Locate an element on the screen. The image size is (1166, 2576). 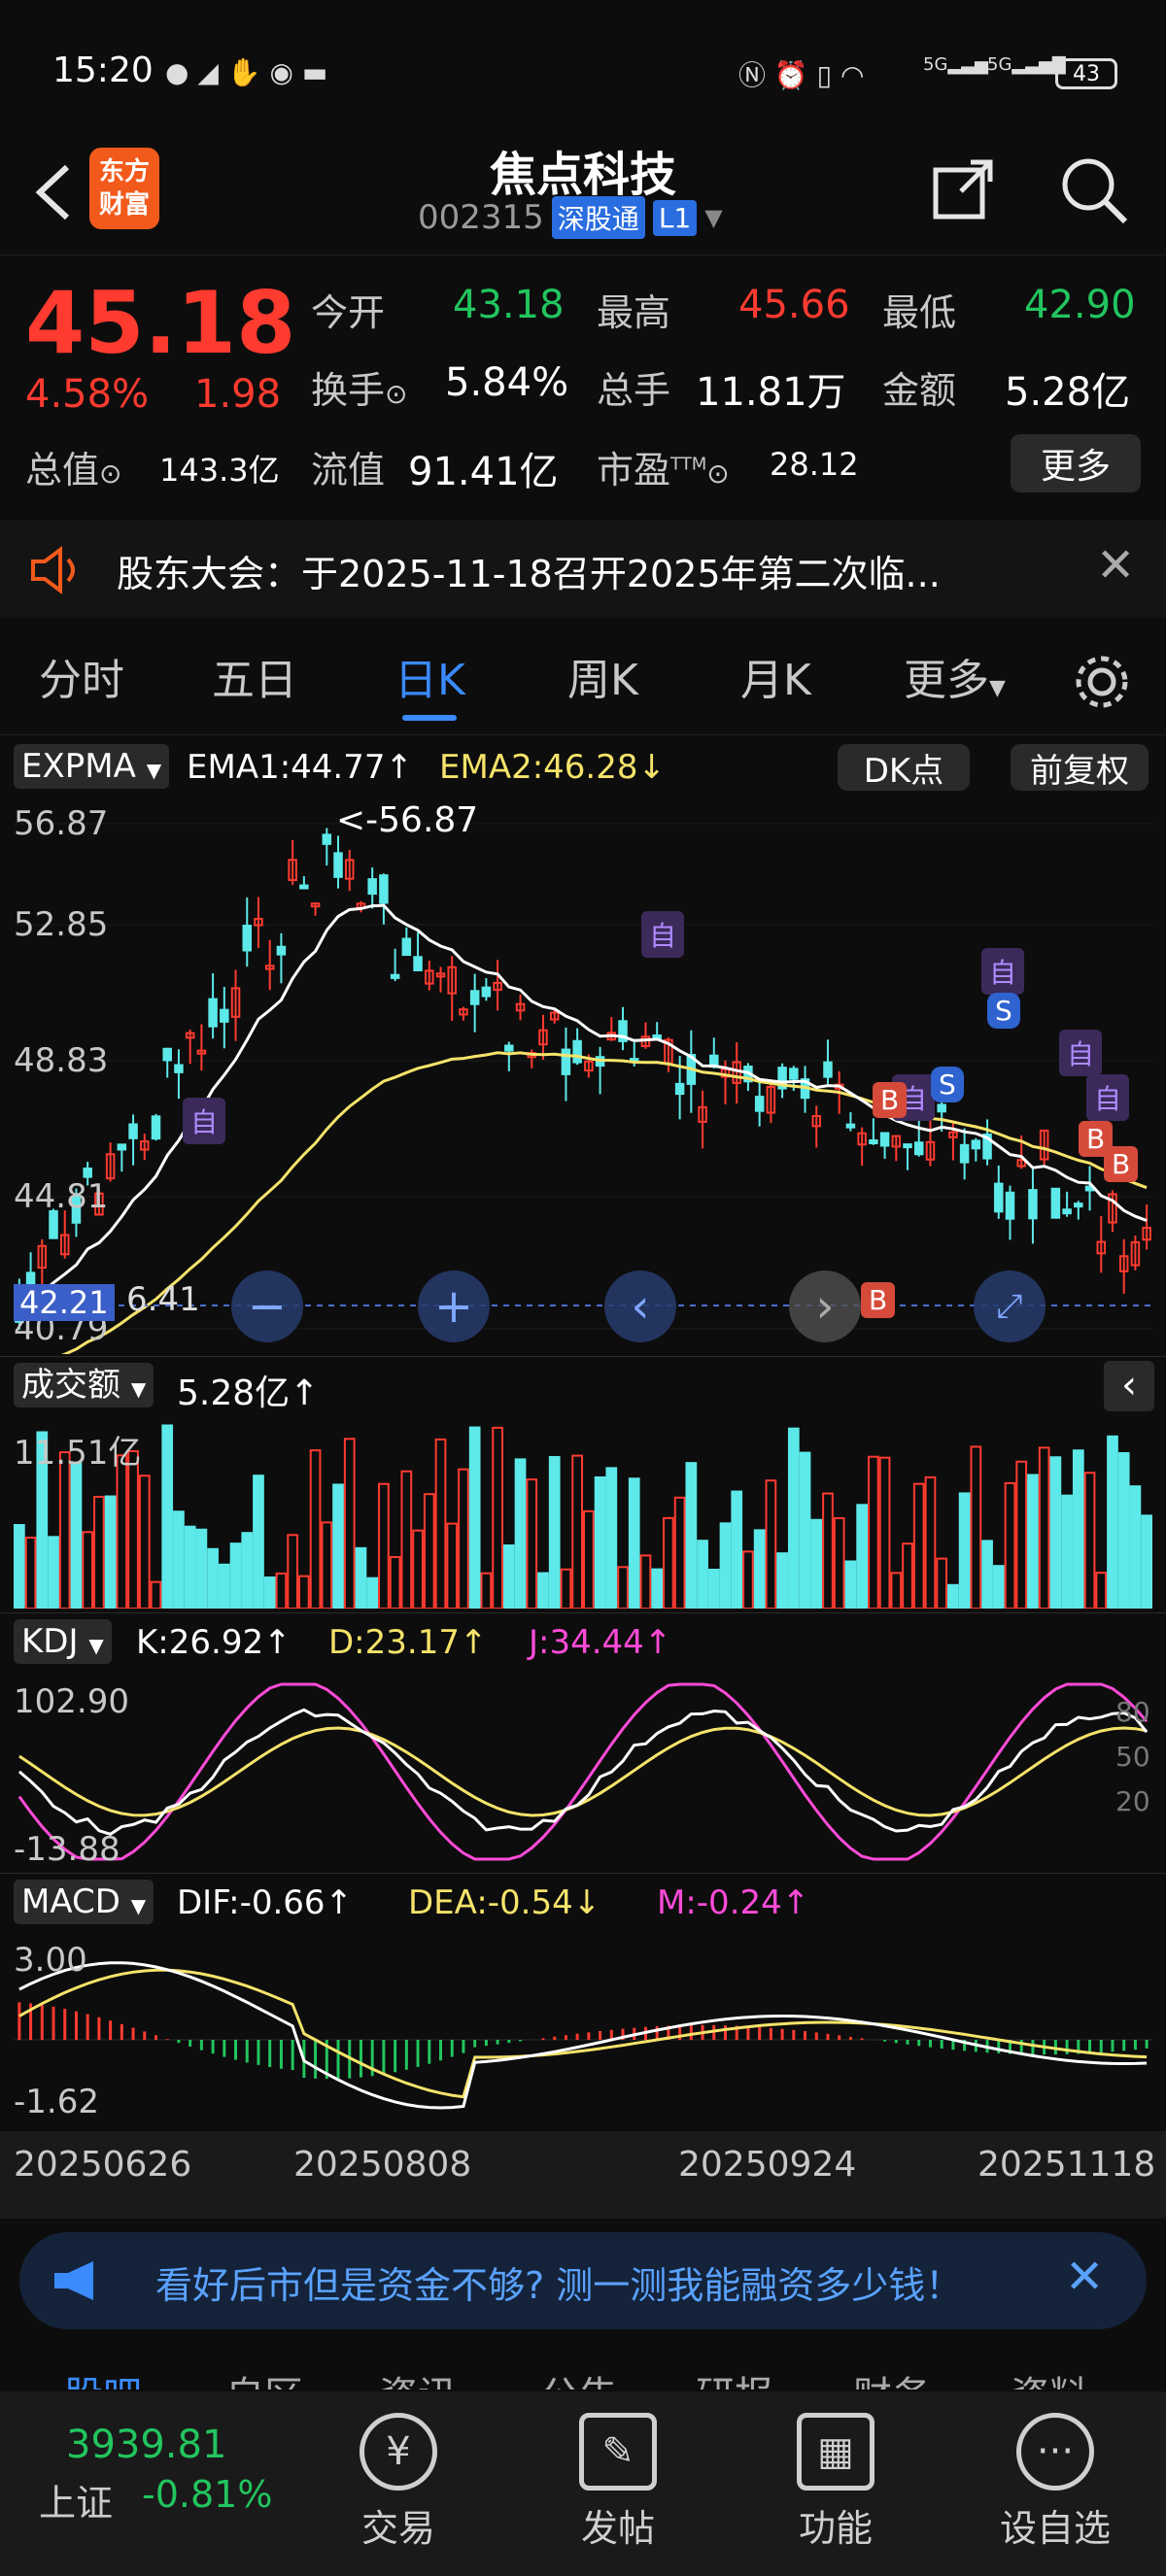
kdj-chart: 102.90 -13.88 80 50 20 is located at coordinates (583, 1772).